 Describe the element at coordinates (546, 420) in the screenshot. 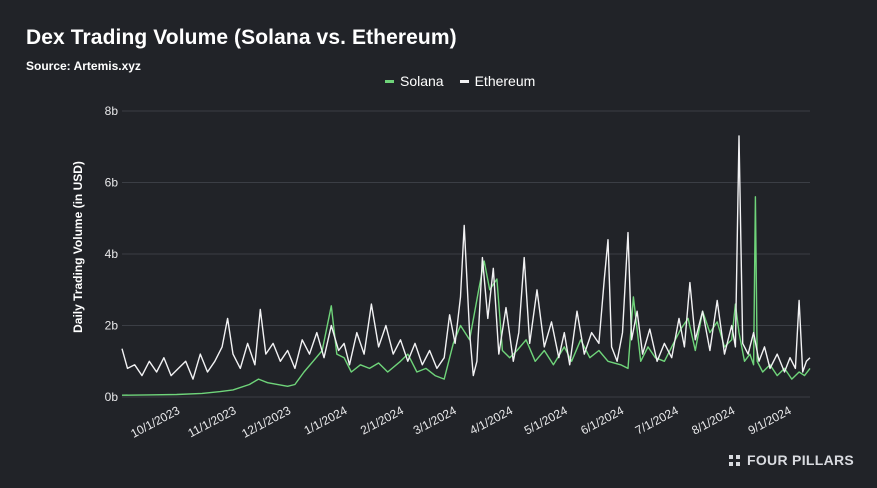

I see `x-tick-label: 5/1/2024` at that location.